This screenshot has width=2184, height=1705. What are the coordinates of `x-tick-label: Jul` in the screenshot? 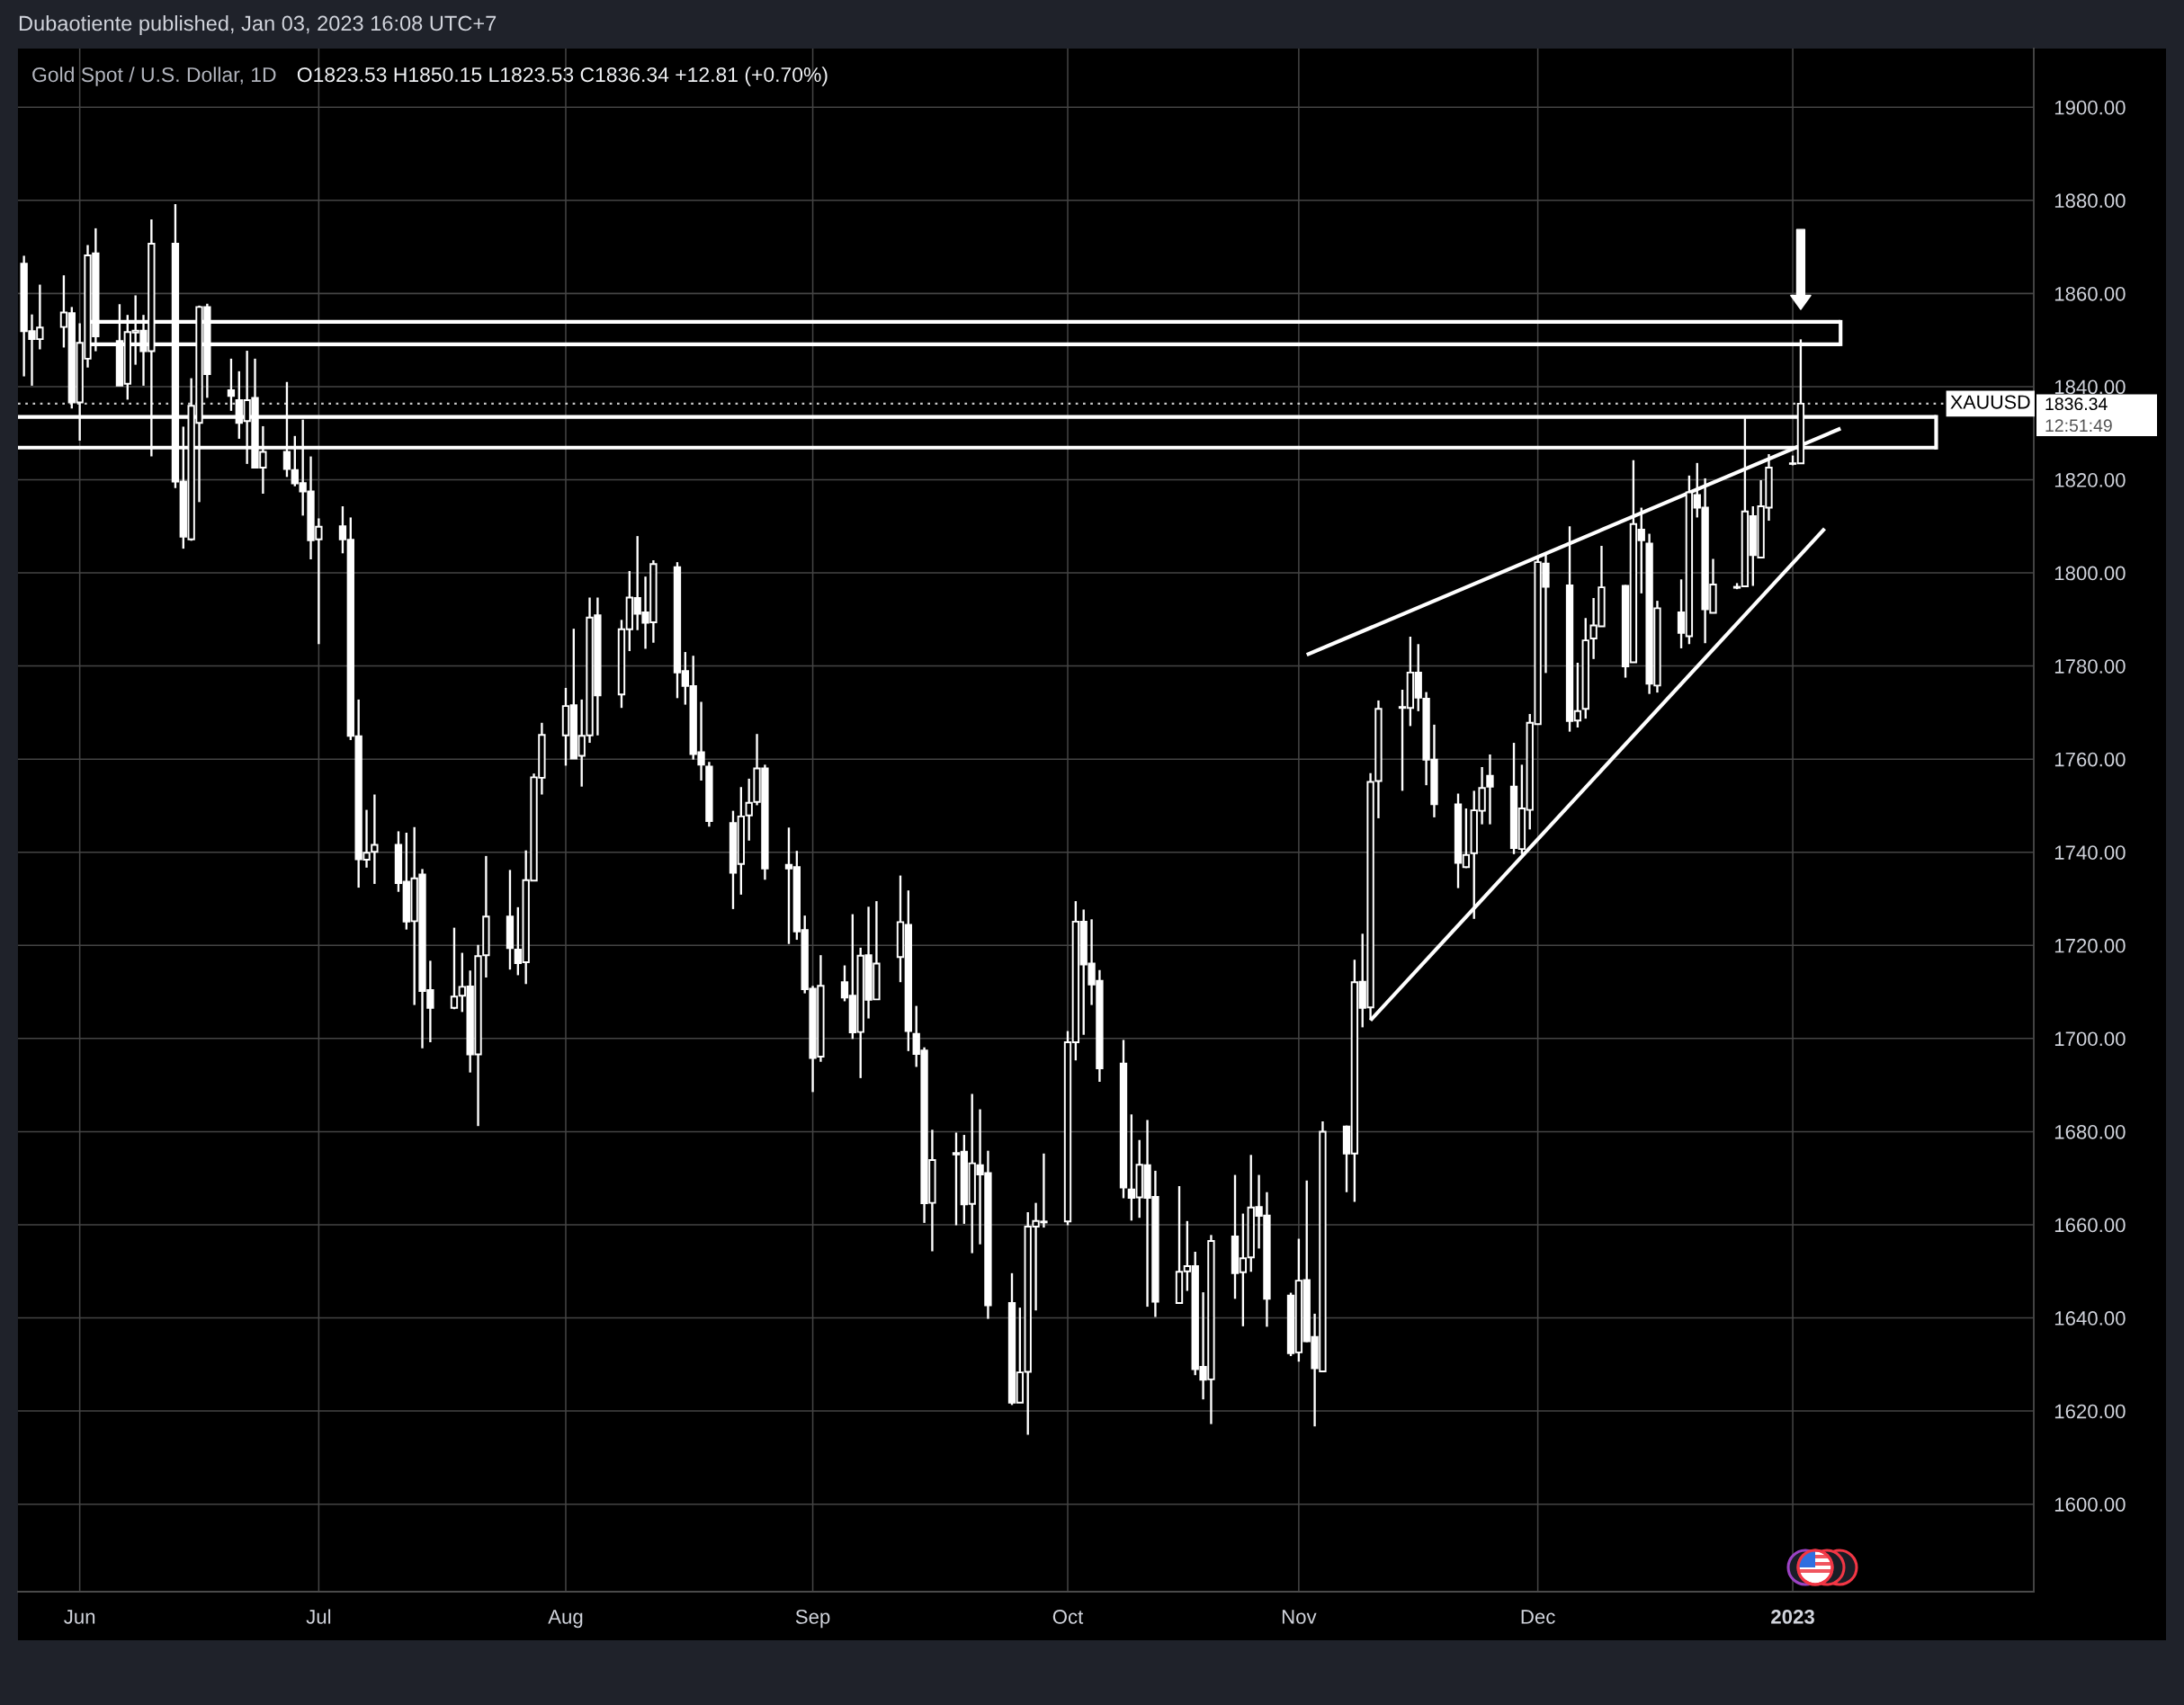 It's located at (319, 1616).